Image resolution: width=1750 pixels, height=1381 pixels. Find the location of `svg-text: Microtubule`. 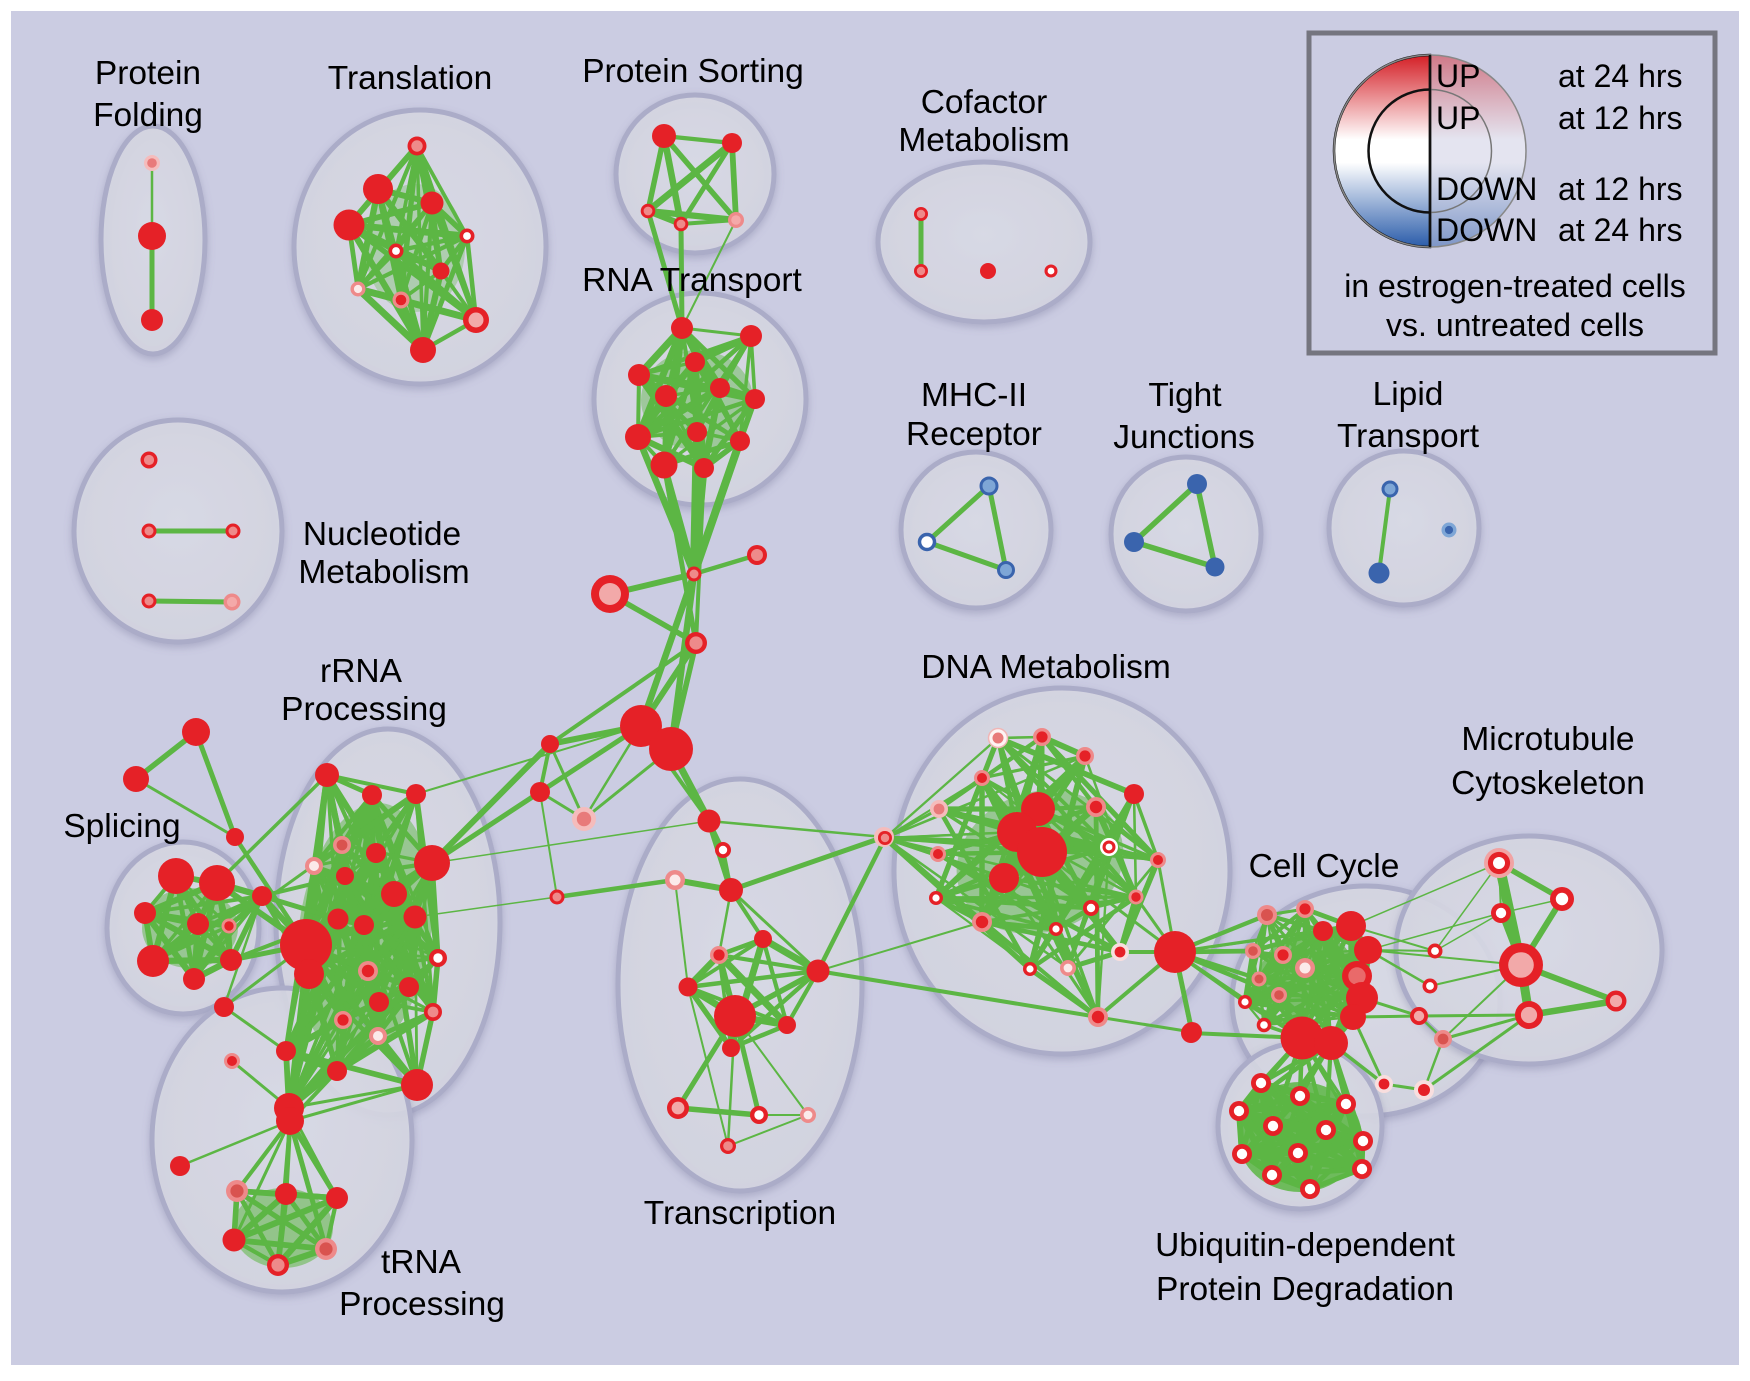

svg-text: Microtubule is located at coordinates (1547, 739).